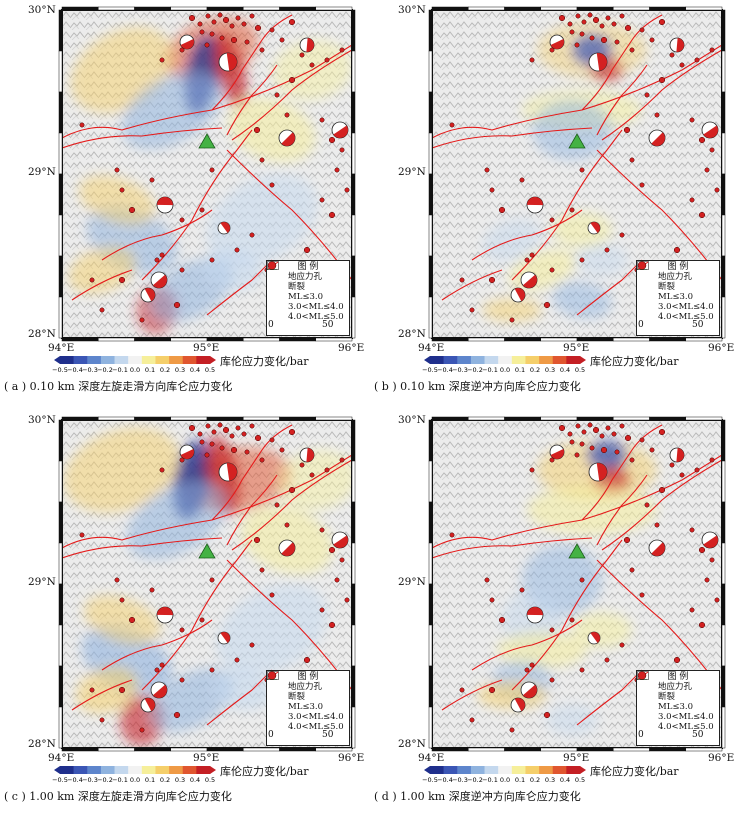  What do you see at coordinates (210, 370) in the screenshot?
I see `colorbar-tick-label: 0.5` at bounding box center [210, 370].